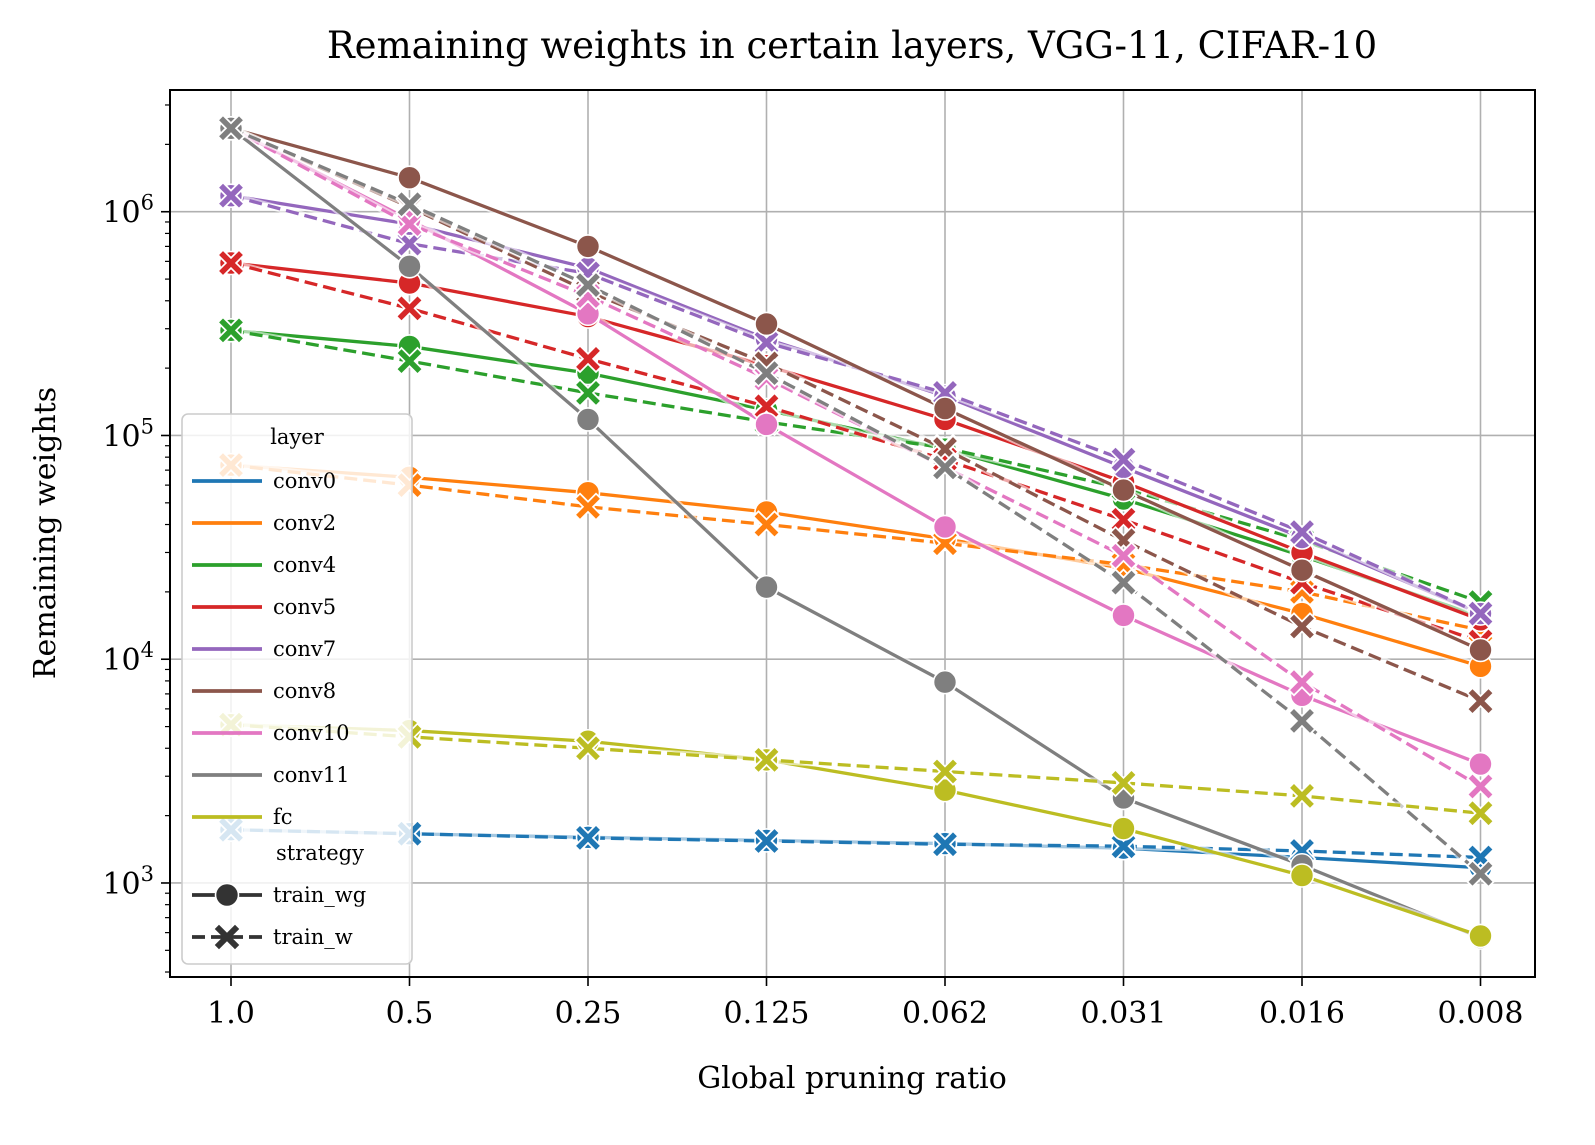 Image resolution: width=1595 pixels, height=1145 pixels. I want to click on point-conv2-train-w, so click(588, 507).